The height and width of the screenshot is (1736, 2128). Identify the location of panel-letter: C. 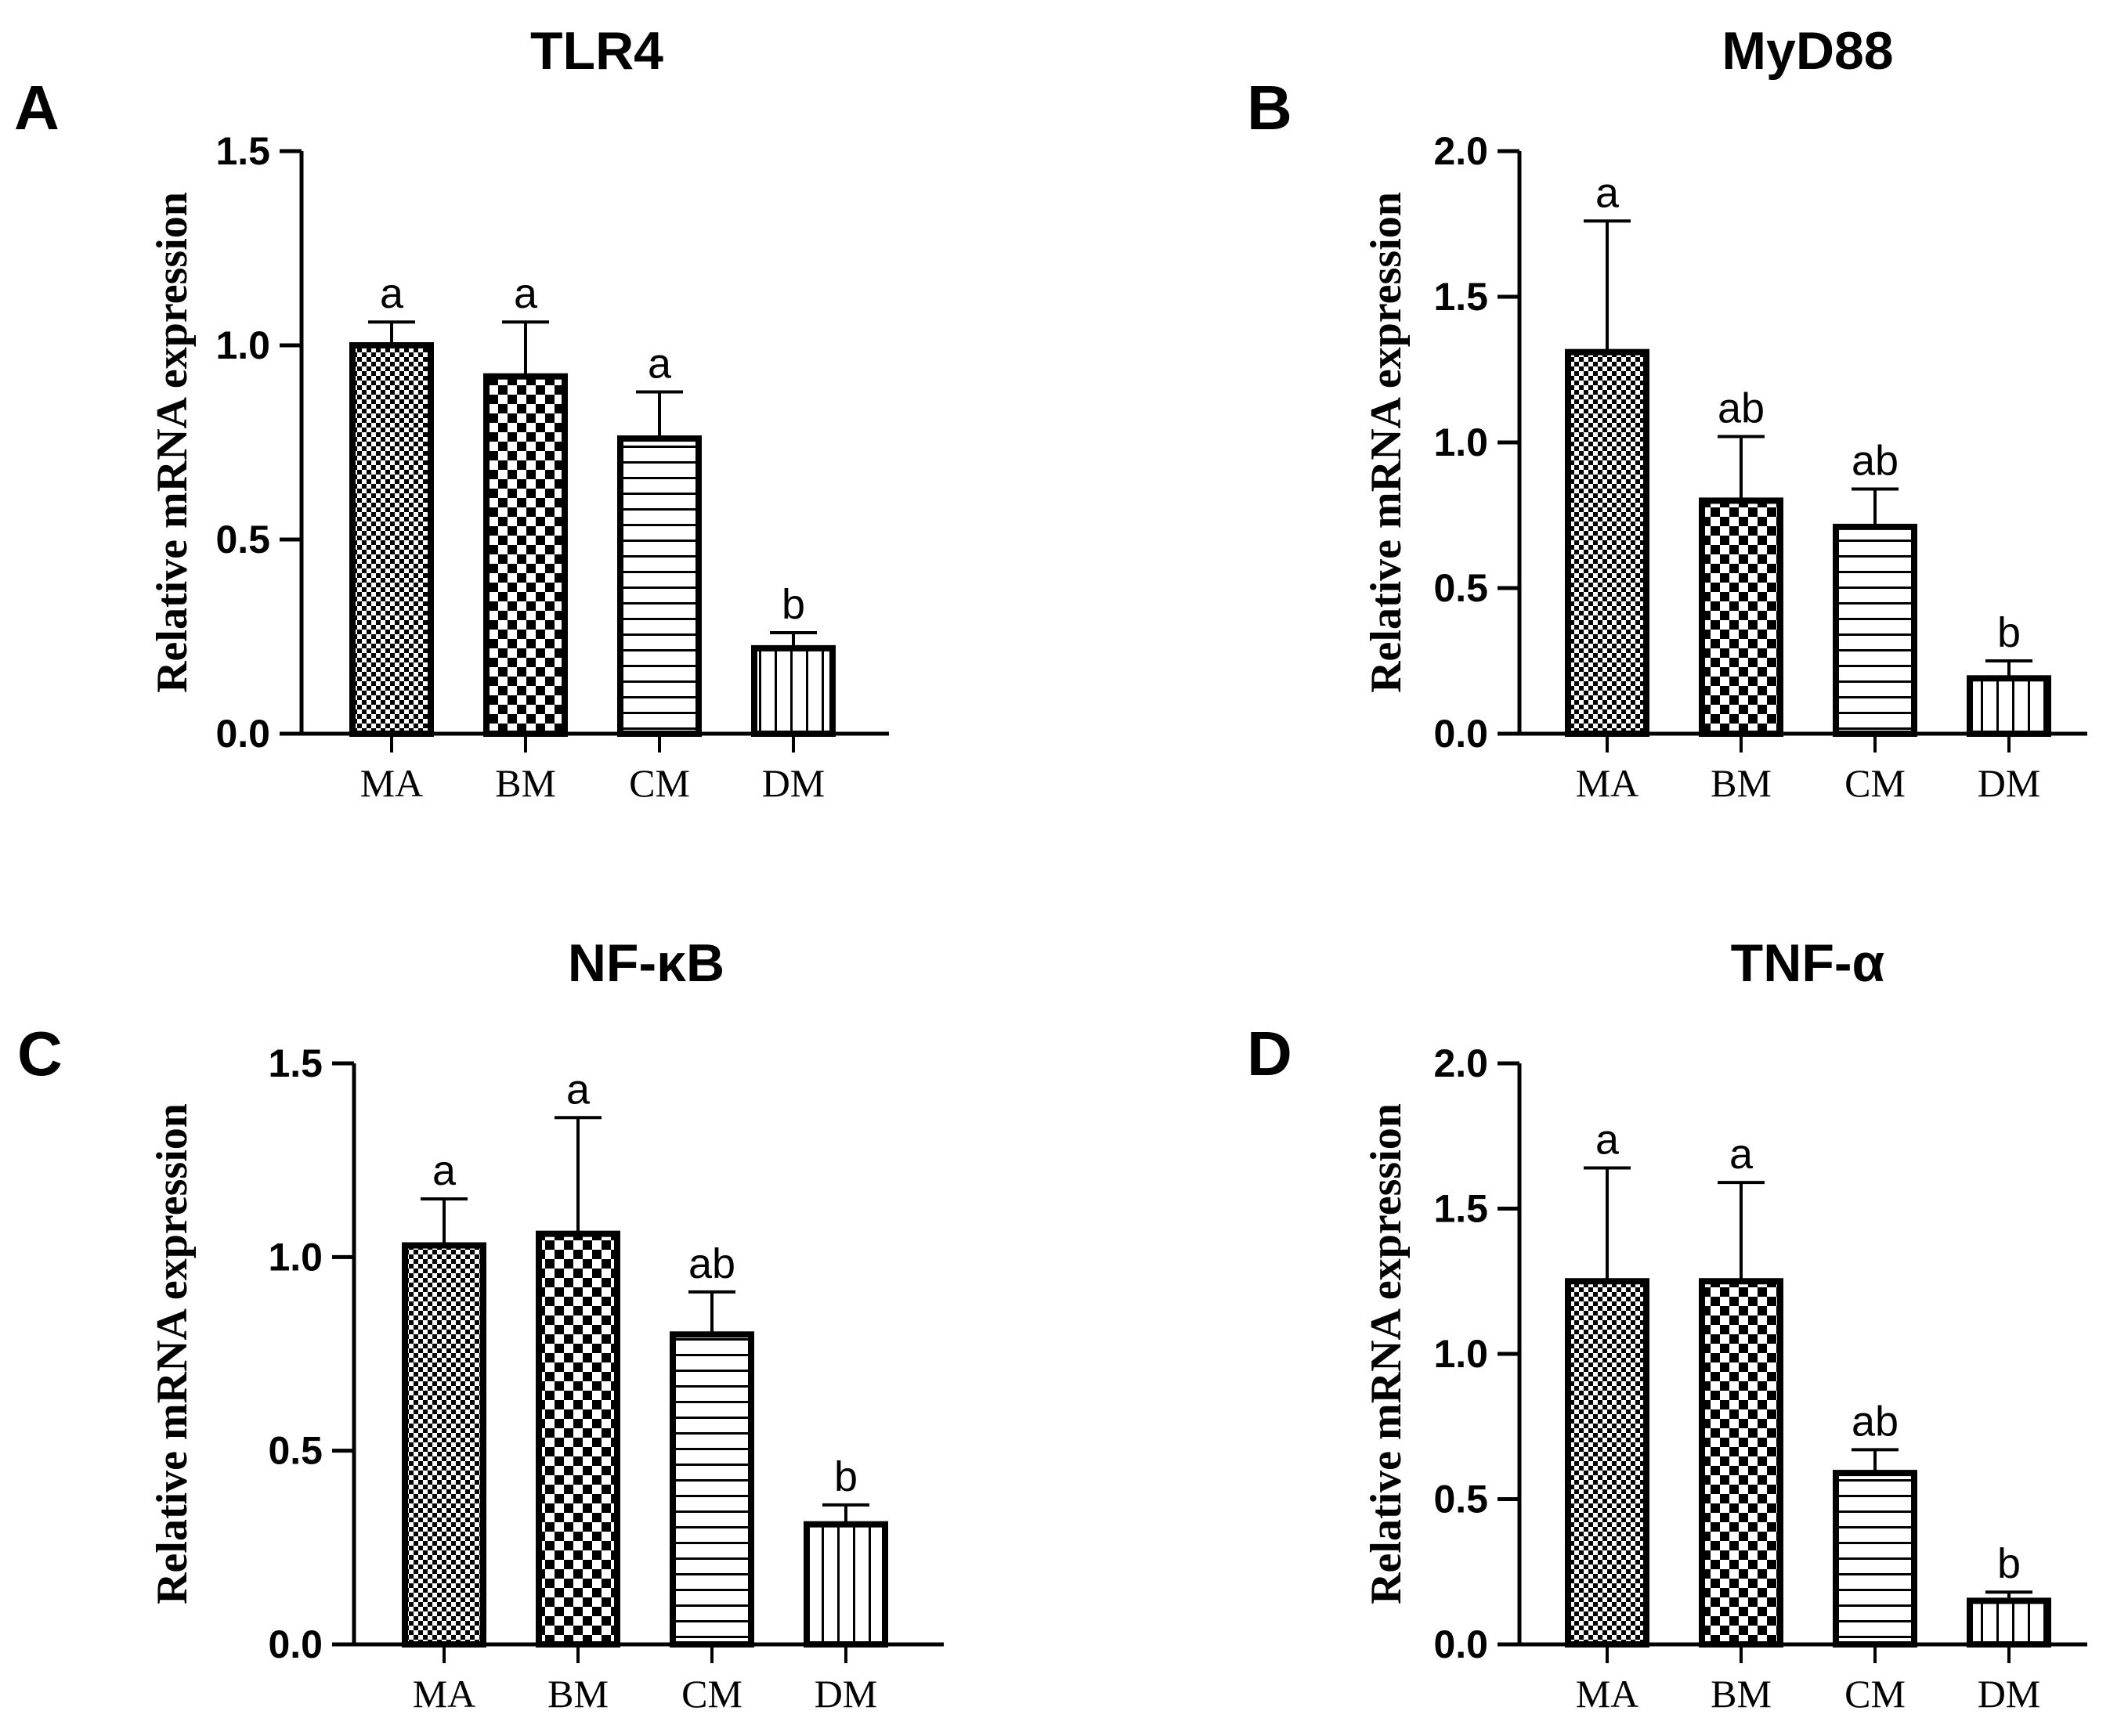
(40, 1053).